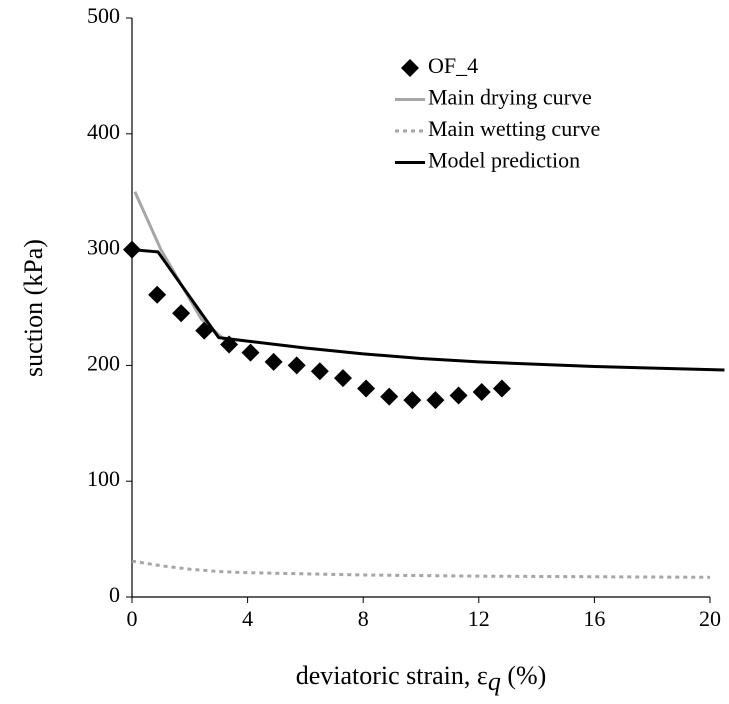 The image size is (729, 704). What do you see at coordinates (363, 618) in the screenshot?
I see `x-tick-label: 8` at bounding box center [363, 618].